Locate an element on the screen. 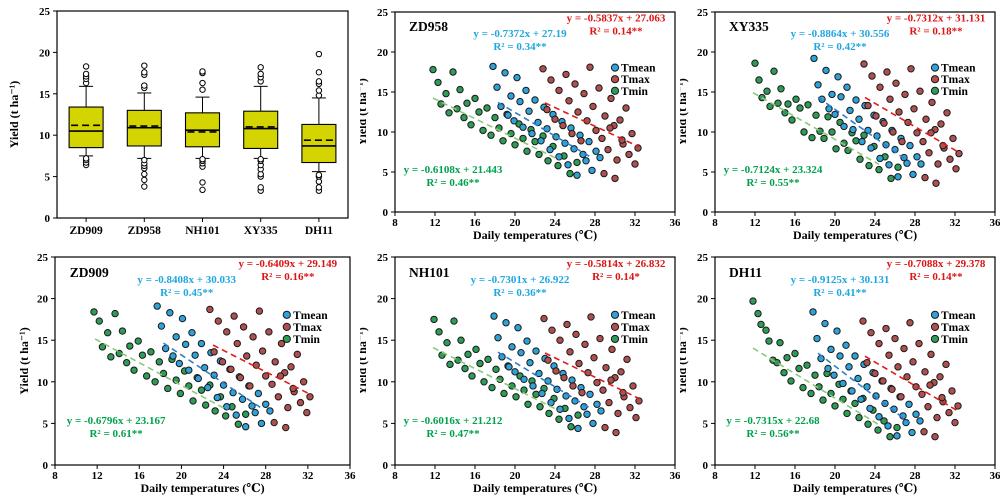 This screenshot has width=1000, height=502. points-tmax is located at coordinates (260, 368).